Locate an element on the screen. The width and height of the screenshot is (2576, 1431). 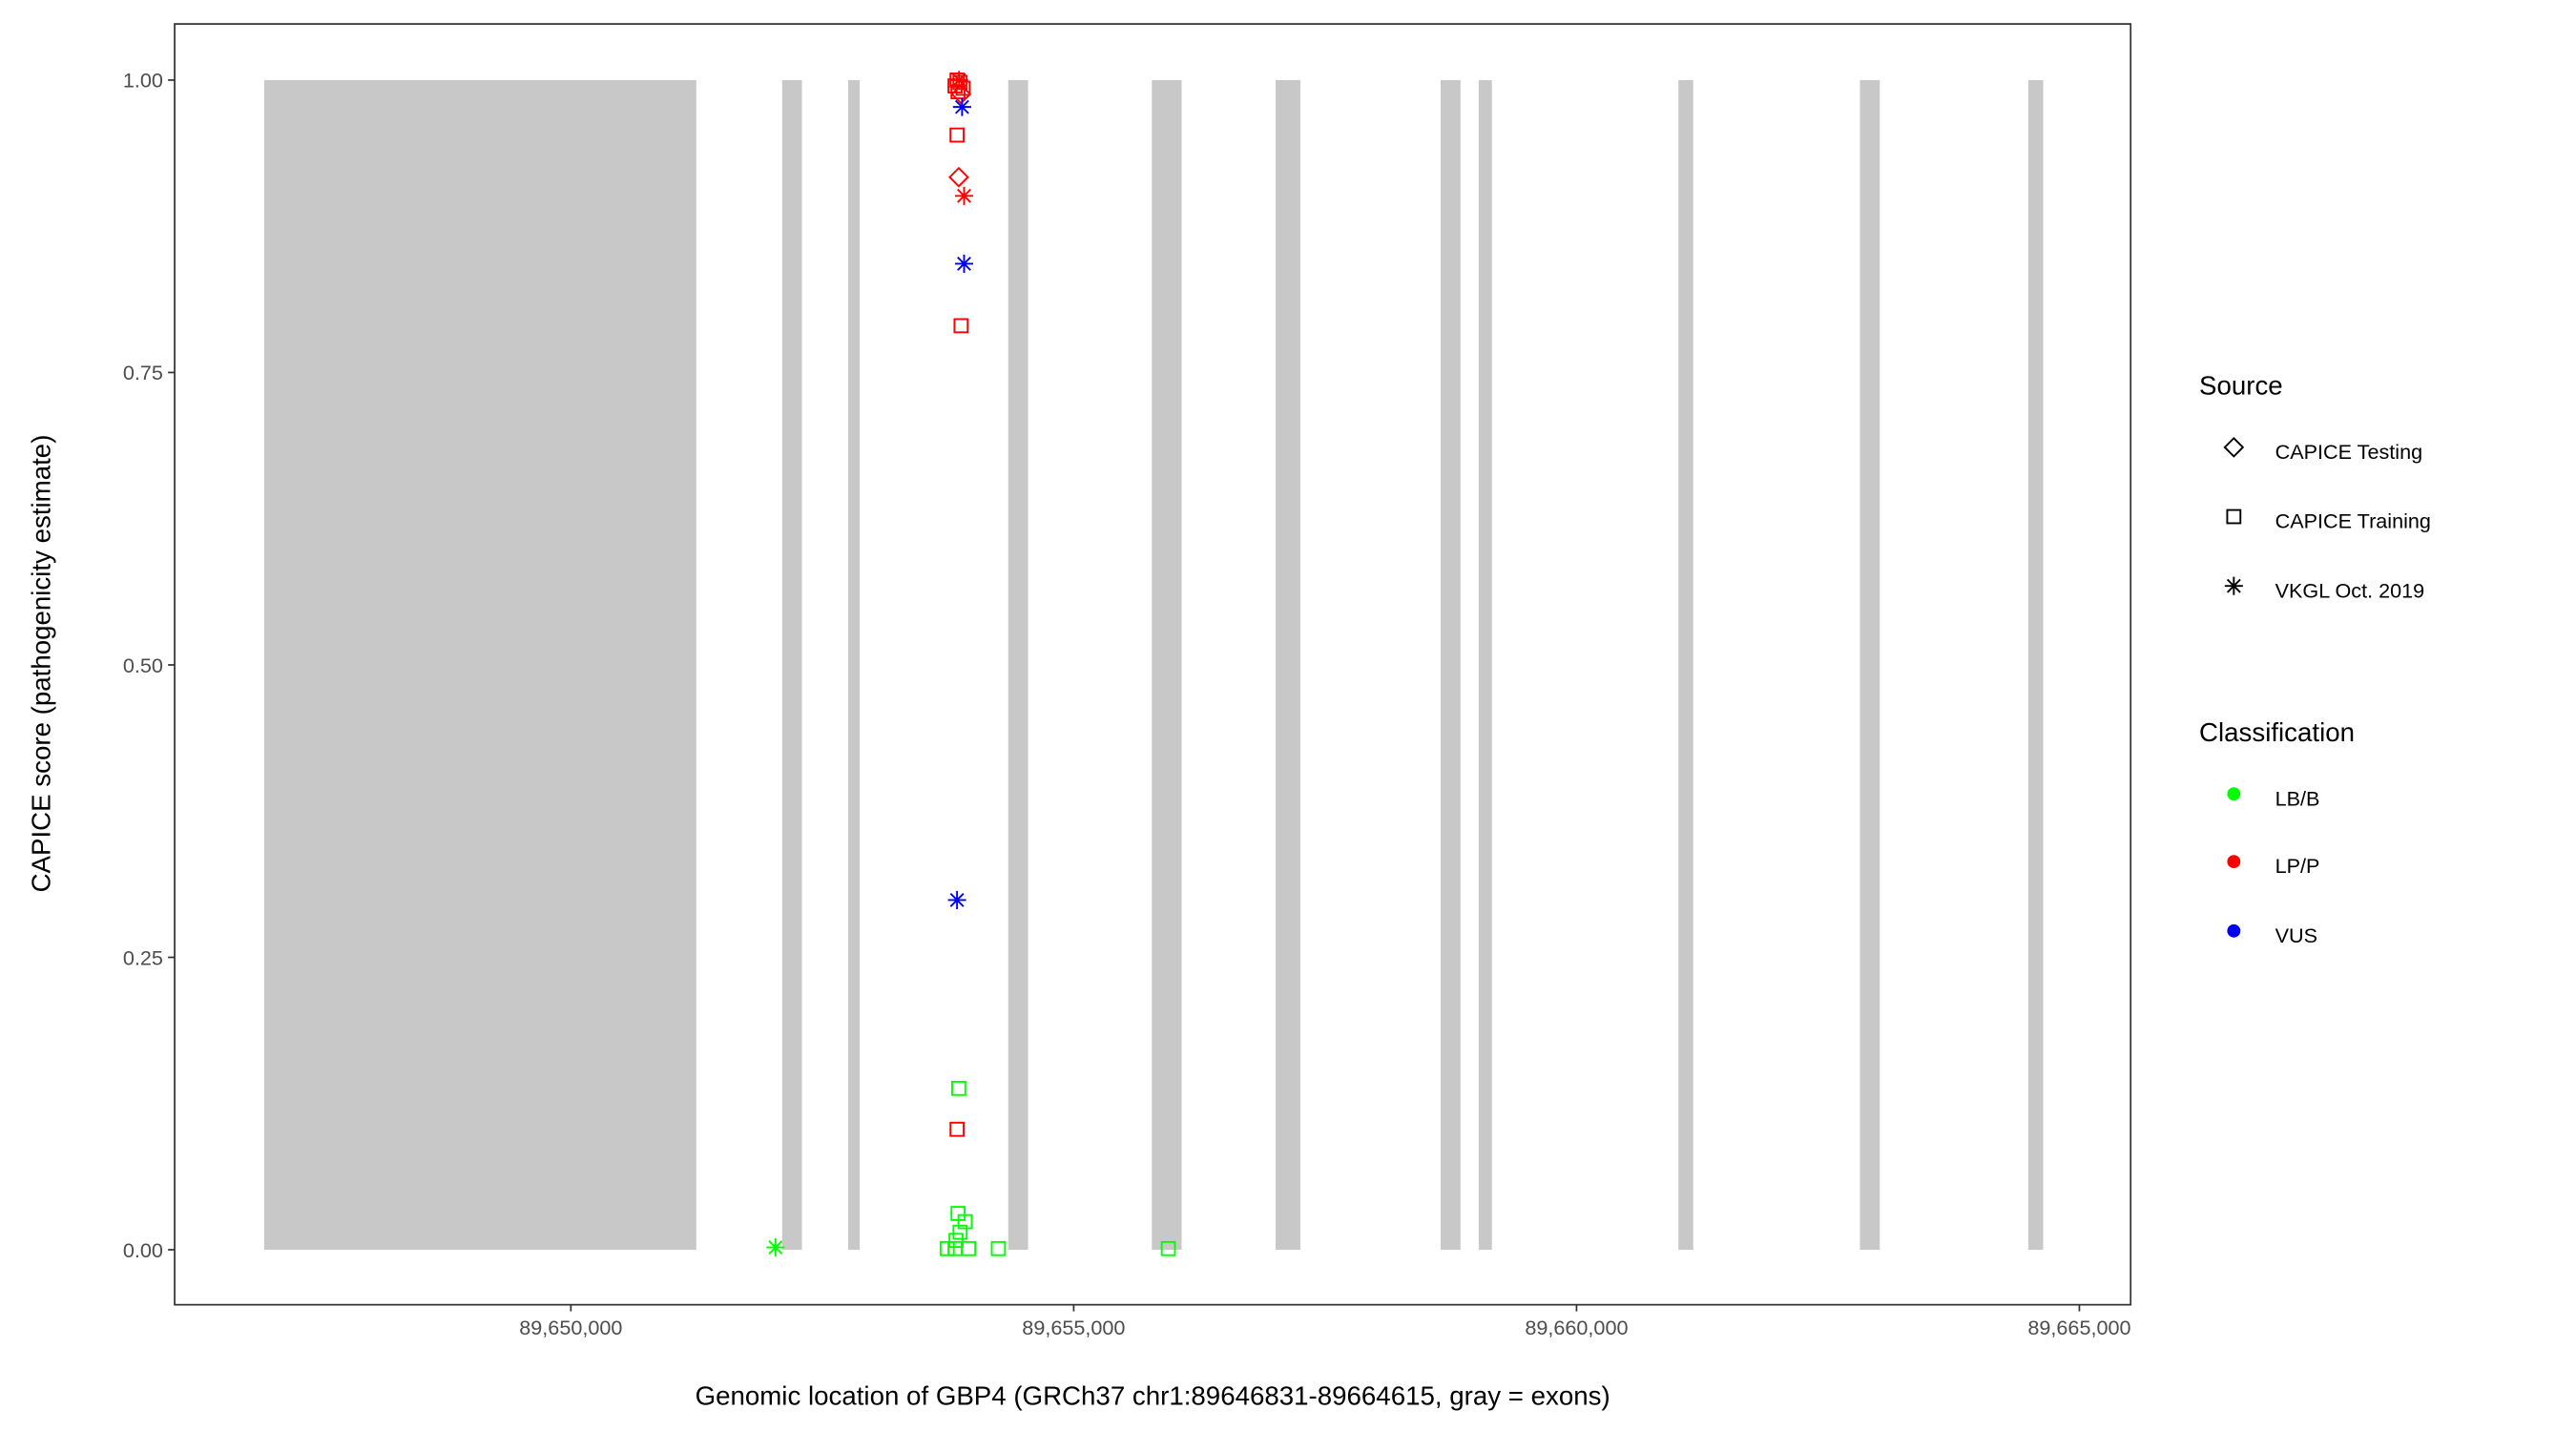
x-tick-label: 89,665,000 is located at coordinates (2078, 1327).